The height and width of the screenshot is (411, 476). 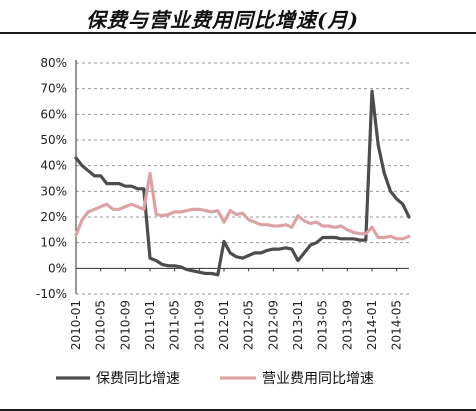 I want to click on x-tick-label: 2012-05, so click(x=249, y=325).